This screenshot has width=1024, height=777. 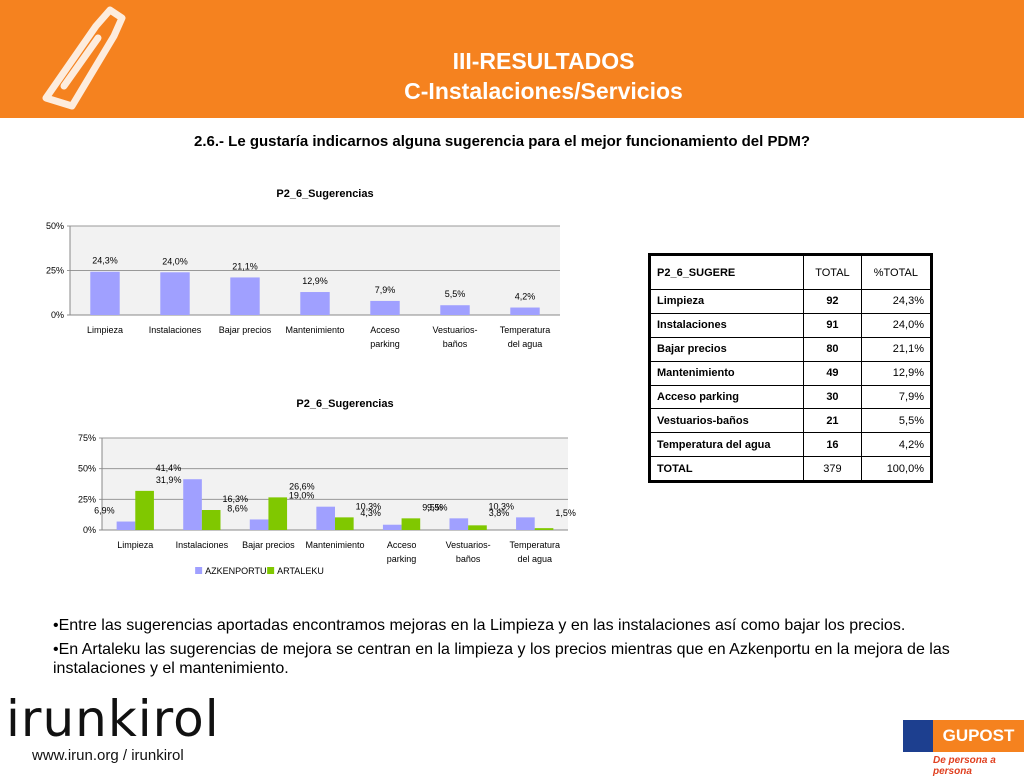 What do you see at coordinates (105, 261) in the screenshot?
I see `data-label: 24,3%` at bounding box center [105, 261].